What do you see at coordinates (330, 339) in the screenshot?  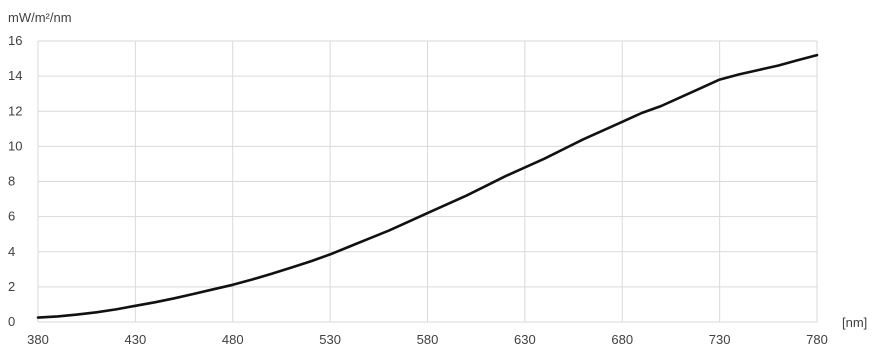 I see `x-tick-label: 530` at bounding box center [330, 339].